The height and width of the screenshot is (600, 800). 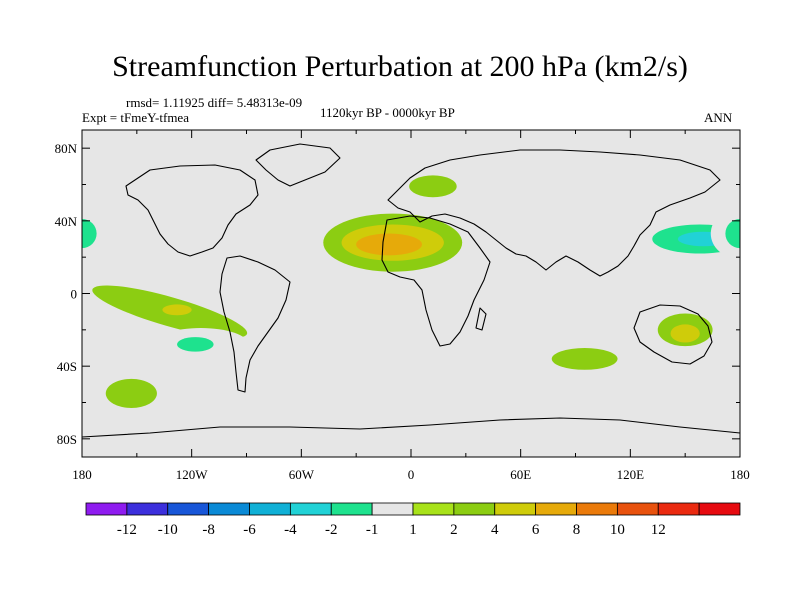 I want to click on colorbar-label: 12, so click(x=658, y=530).